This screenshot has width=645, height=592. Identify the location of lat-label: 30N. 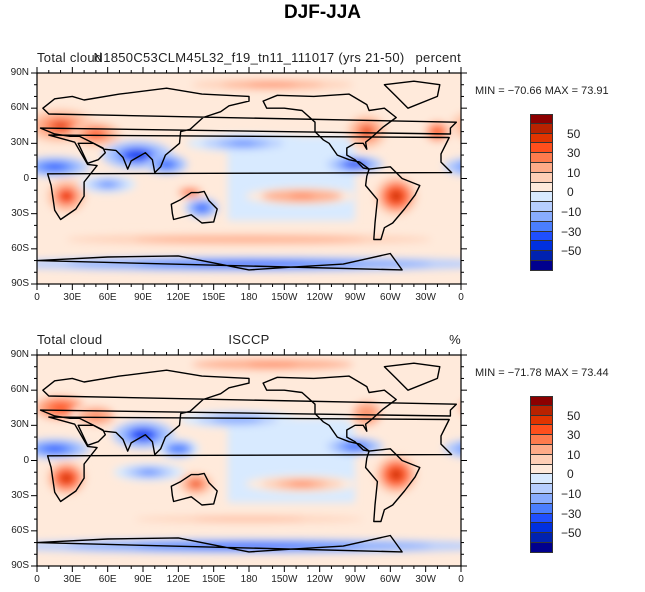
(19, 143).